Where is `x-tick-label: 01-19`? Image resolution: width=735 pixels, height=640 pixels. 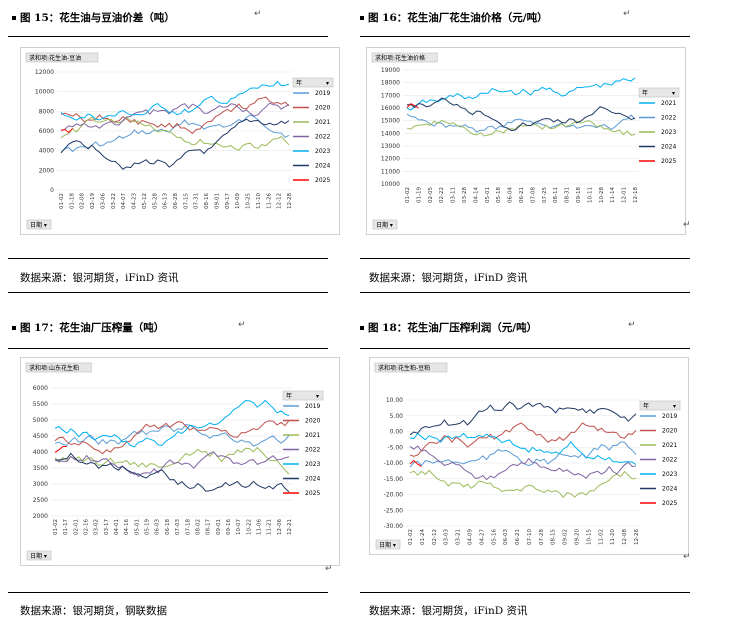
x-tick-label: 01-19 is located at coordinates (419, 195).